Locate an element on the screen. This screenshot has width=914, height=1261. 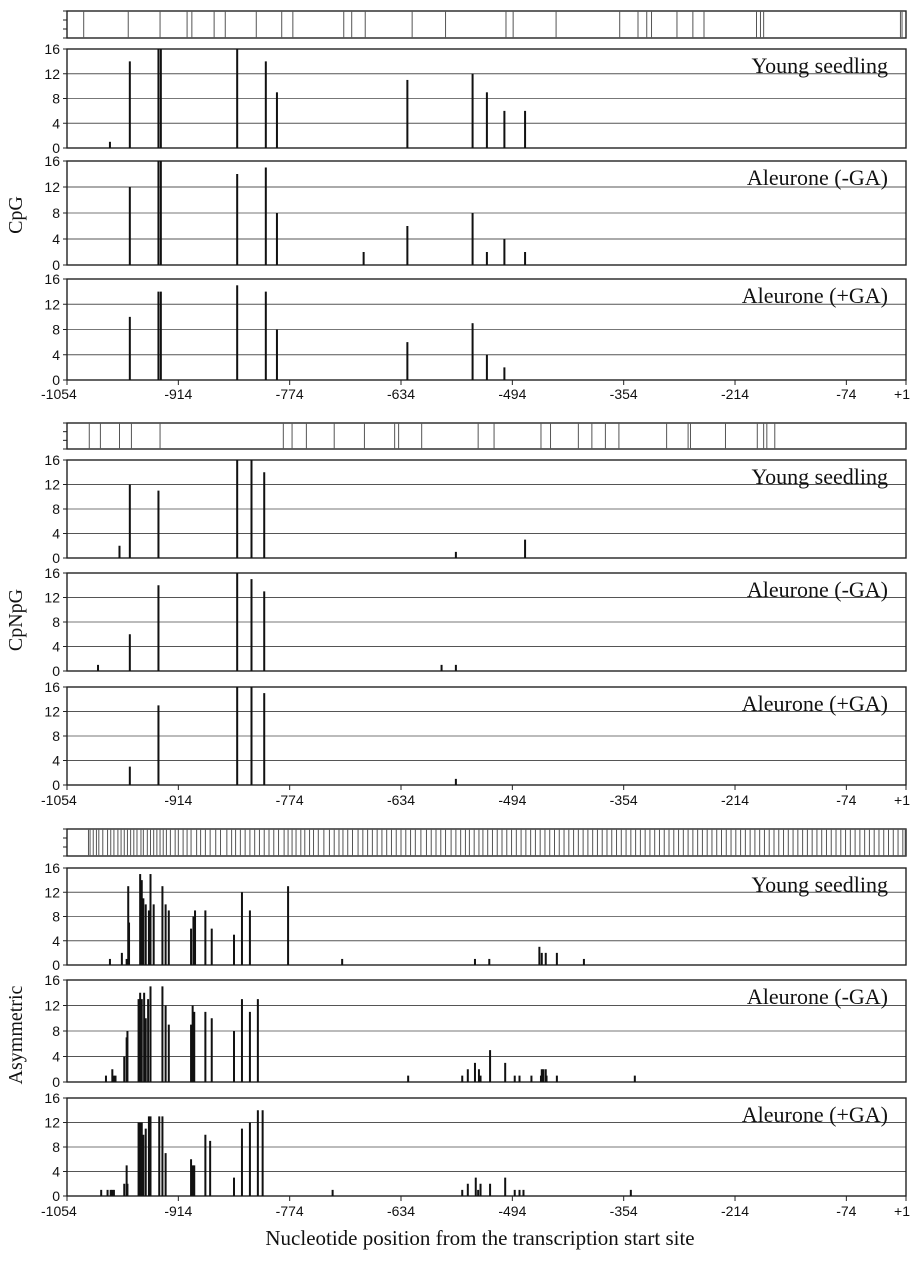
site-strip is located at coordinates (485, 24).